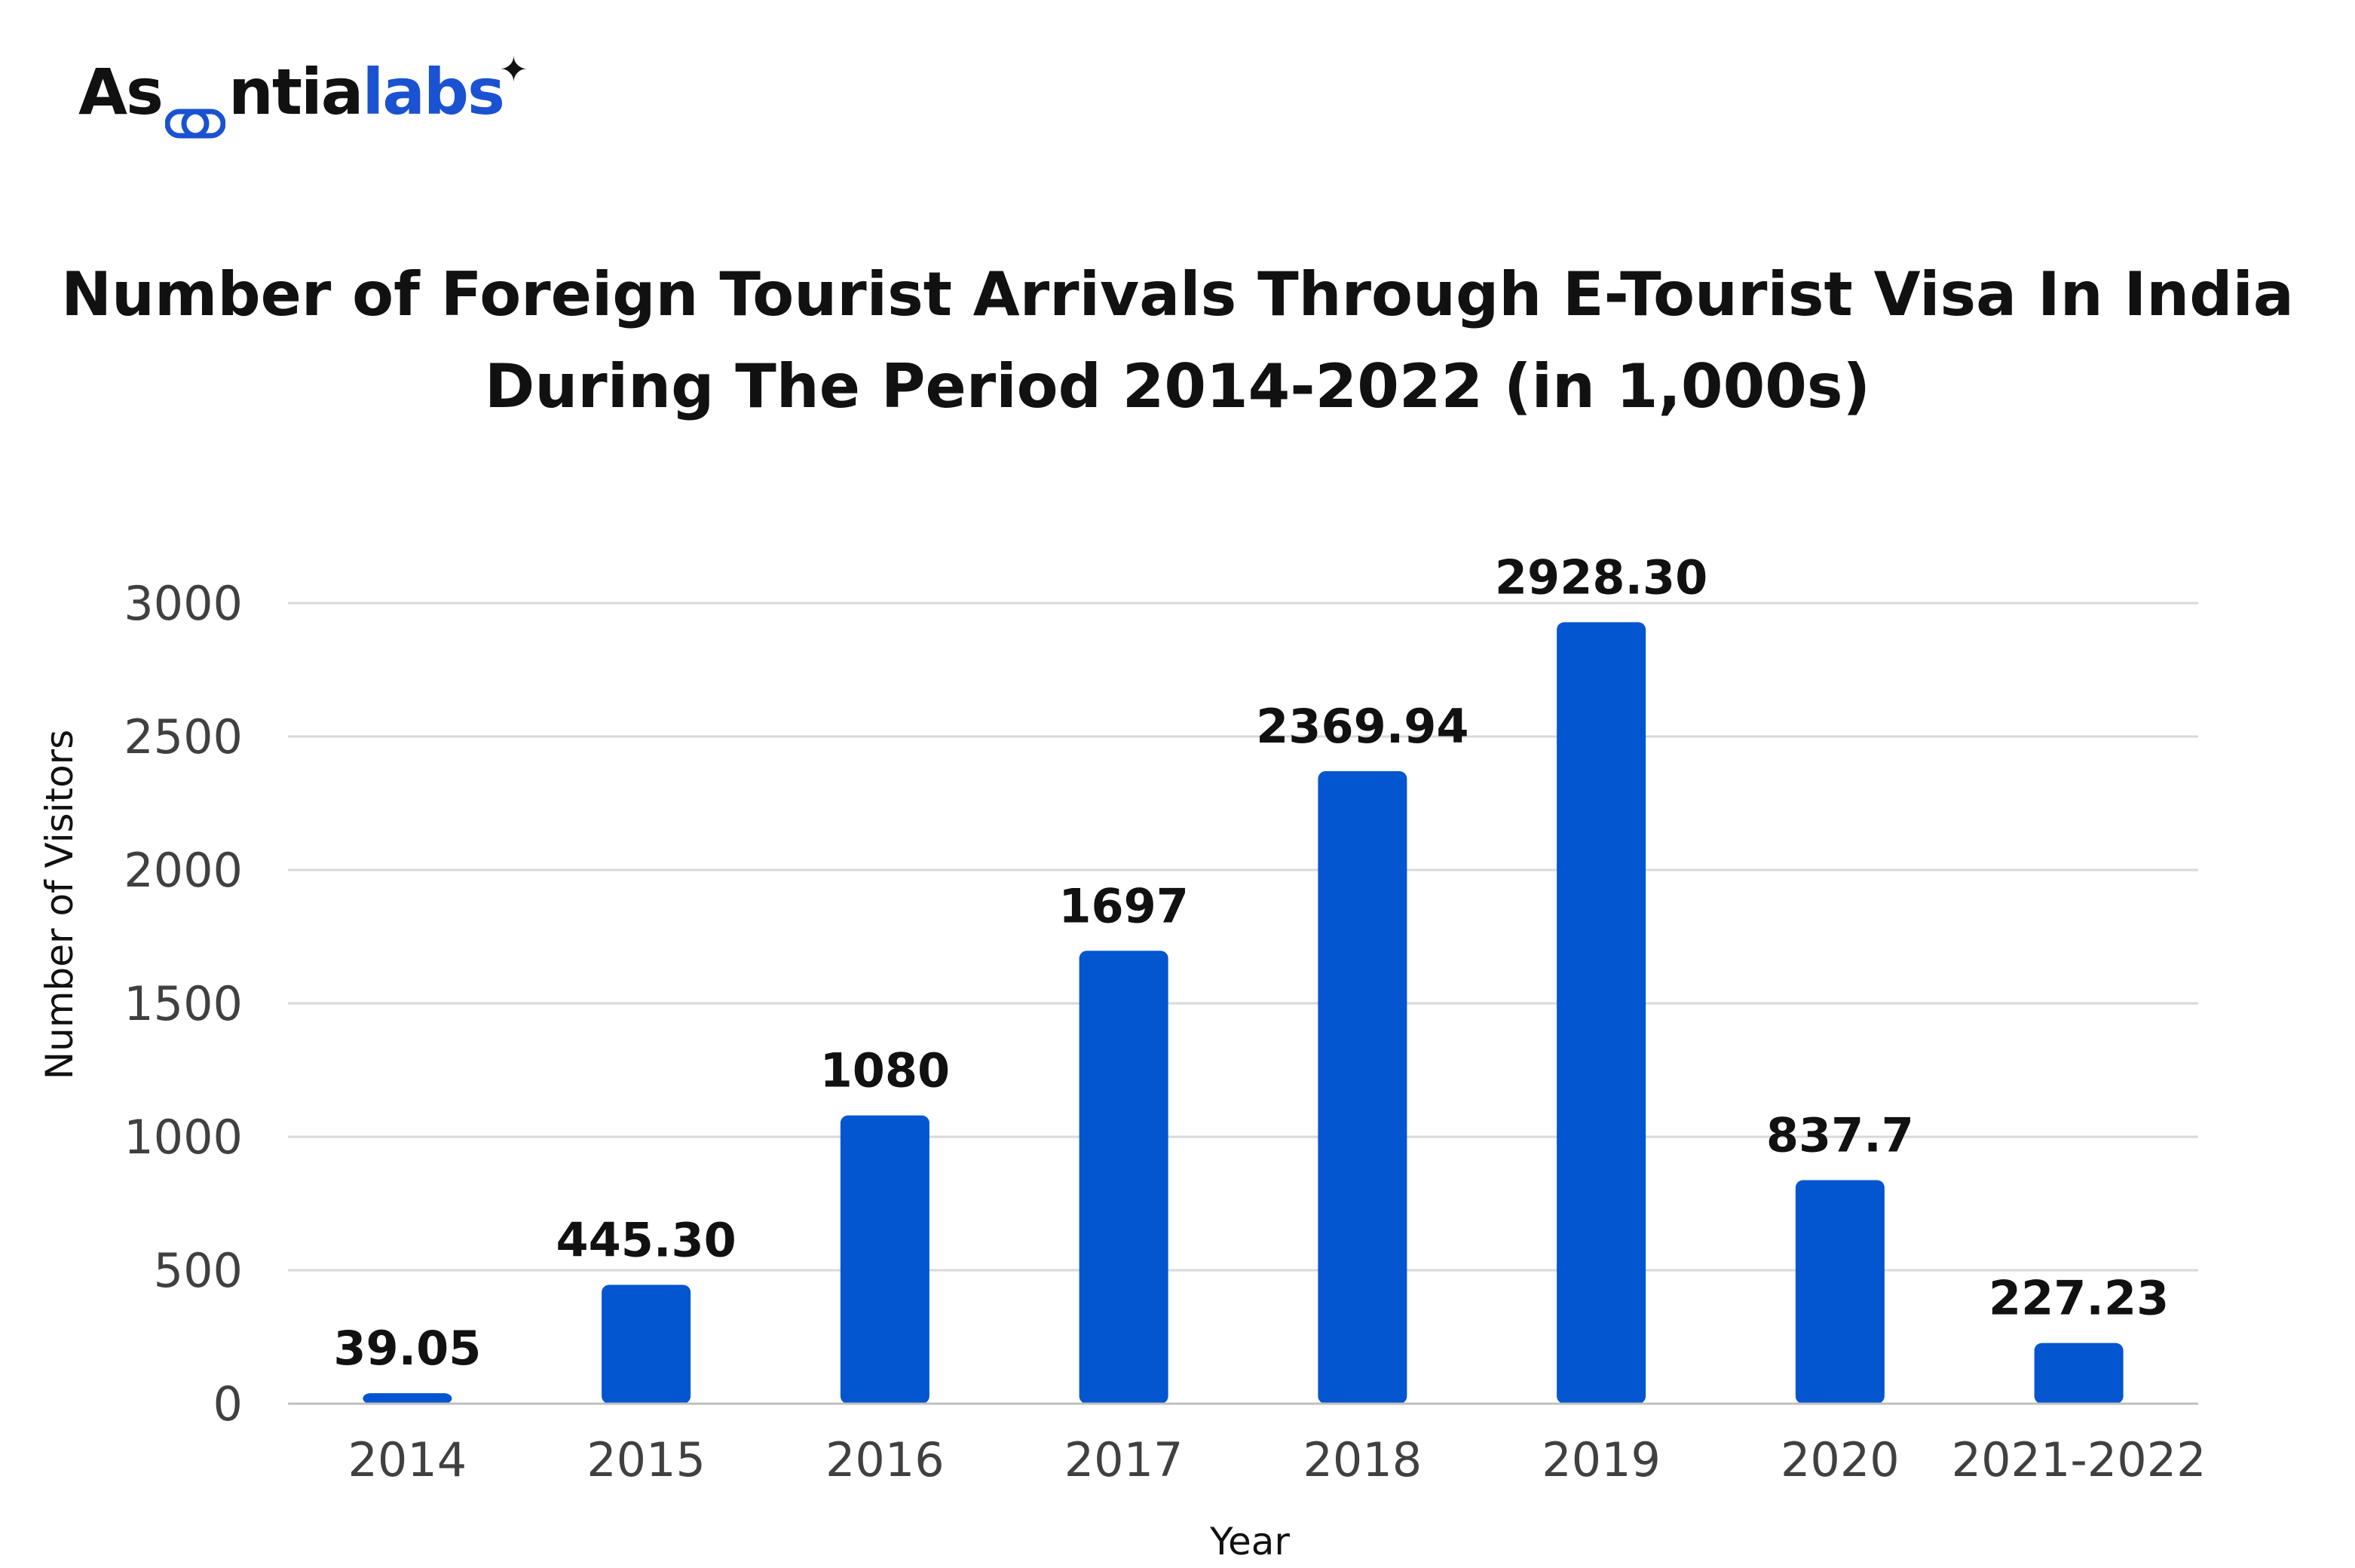 The image size is (2355, 1568). Describe the element at coordinates (885, 1459) in the screenshot. I see `x-tick-label: 2016` at that location.